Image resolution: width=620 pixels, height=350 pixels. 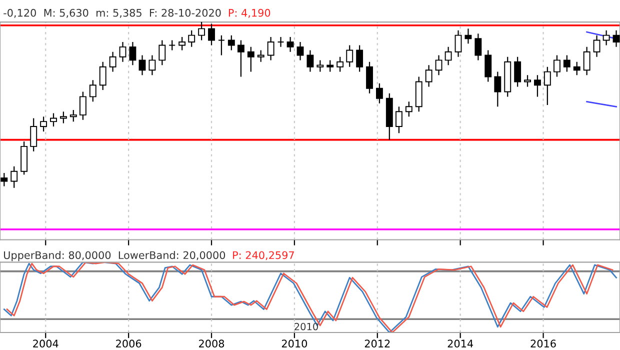 I want to click on x-tick-label: 2012, so click(x=377, y=344).